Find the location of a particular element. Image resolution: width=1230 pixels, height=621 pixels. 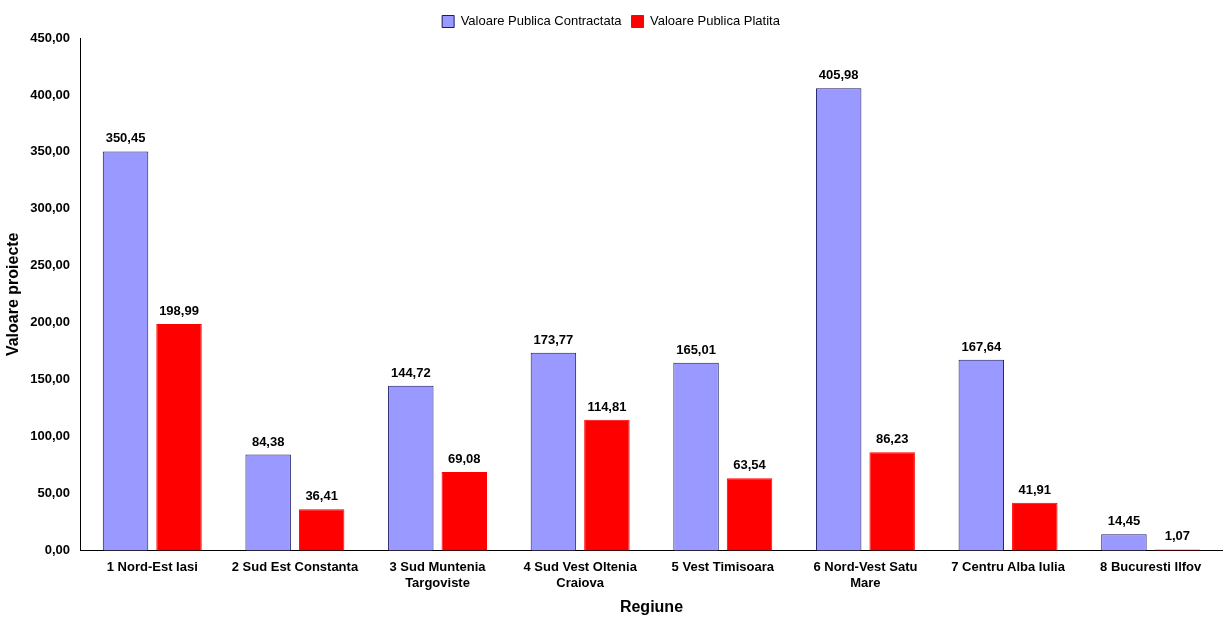

x-tick-label: 7 Centru Alba Iulia is located at coordinates (1008, 566).